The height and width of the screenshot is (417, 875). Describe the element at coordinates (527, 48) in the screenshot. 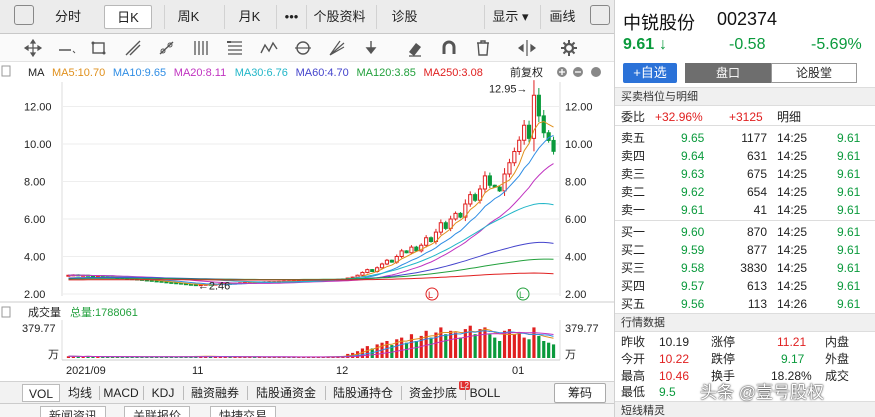

I see `expand-icon` at that location.